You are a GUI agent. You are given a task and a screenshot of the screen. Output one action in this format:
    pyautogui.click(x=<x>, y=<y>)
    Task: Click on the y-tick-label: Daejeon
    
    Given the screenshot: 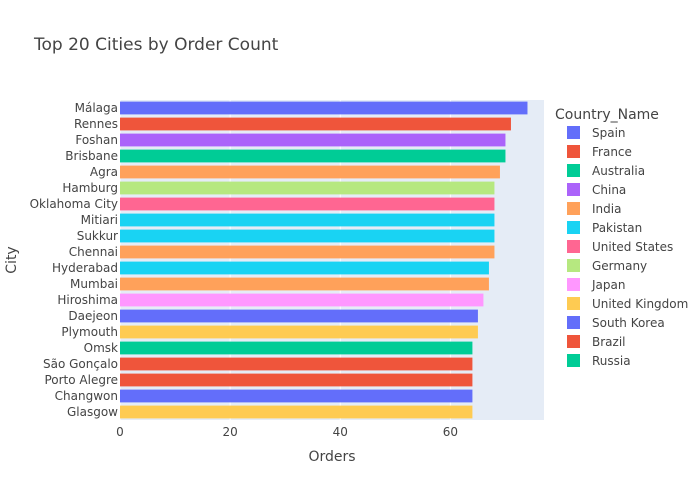 What is the action you would take?
    pyautogui.click(x=93, y=316)
    